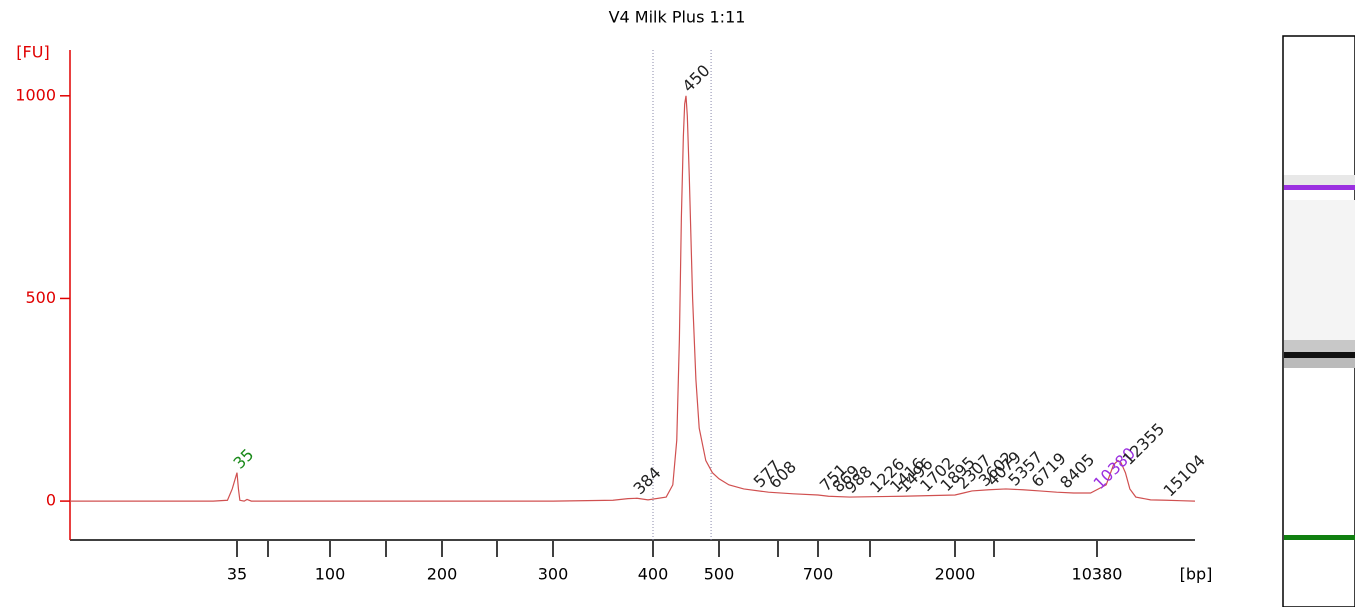 This screenshot has height=611, width=1355. I want to click on x-tick-label: 100, so click(330, 574).